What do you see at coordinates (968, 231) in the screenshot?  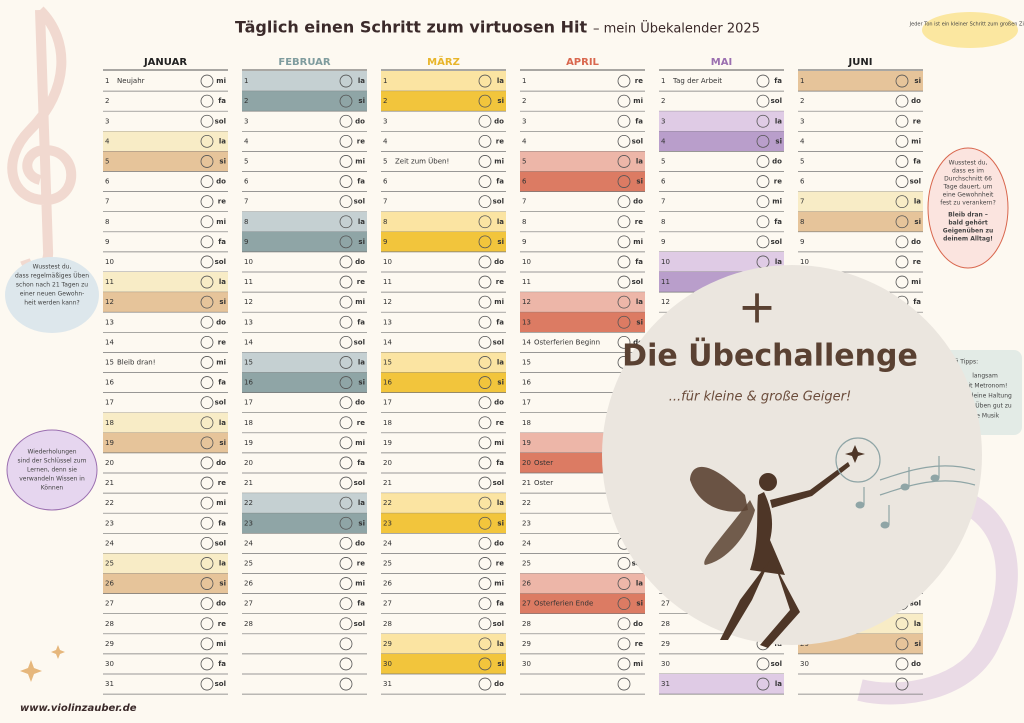 I see `tip-line: Geigenüben zu` at bounding box center [968, 231].